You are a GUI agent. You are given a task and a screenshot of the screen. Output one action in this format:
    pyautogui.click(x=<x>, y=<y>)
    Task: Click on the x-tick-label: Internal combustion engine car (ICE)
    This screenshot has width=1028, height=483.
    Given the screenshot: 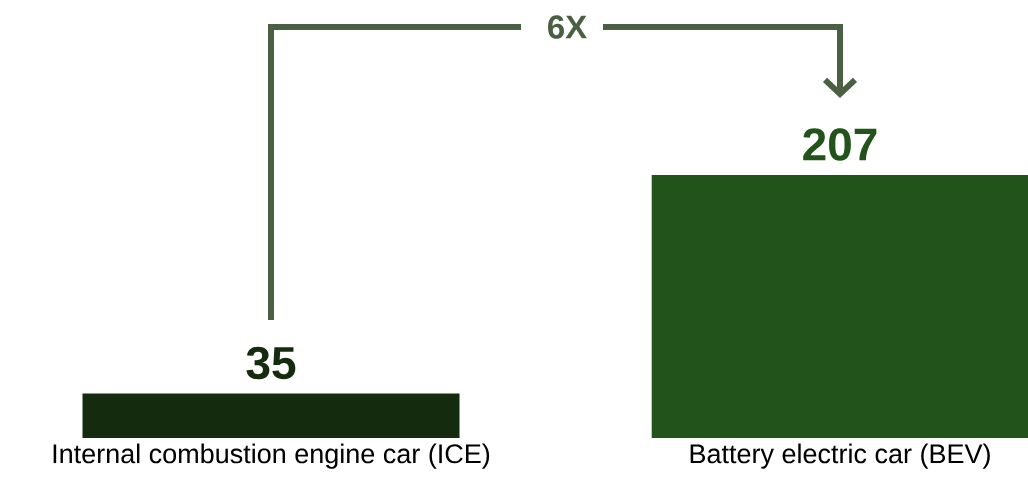 What is the action you would take?
    pyautogui.click(x=271, y=456)
    